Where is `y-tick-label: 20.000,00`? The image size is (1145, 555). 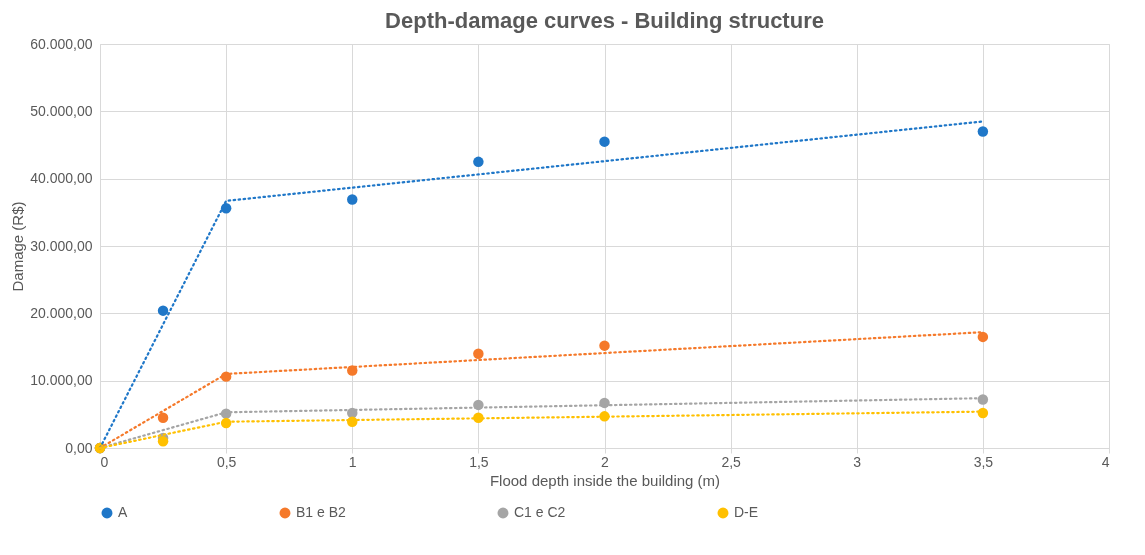
y-tick-label: 20.000,00 is located at coordinates (61, 312).